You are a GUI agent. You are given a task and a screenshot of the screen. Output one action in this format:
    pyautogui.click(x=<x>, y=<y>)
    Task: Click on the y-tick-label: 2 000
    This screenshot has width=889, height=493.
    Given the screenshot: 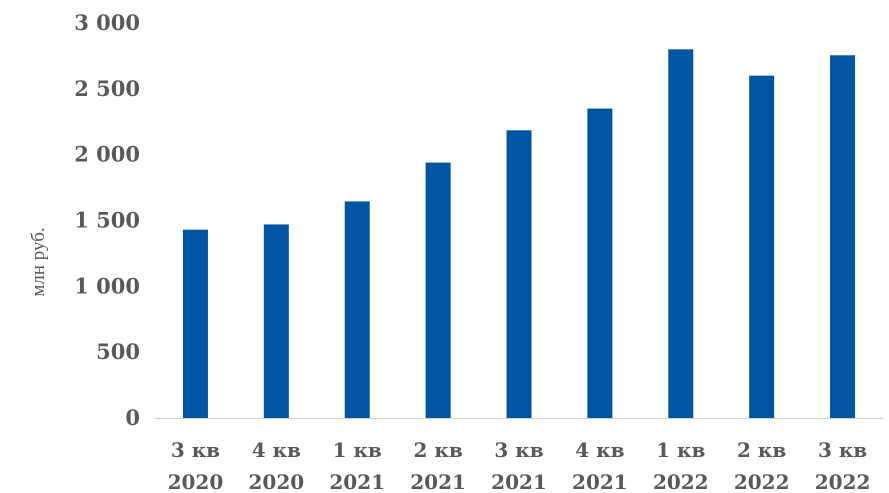 What is the action you would take?
    pyautogui.click(x=107, y=154)
    